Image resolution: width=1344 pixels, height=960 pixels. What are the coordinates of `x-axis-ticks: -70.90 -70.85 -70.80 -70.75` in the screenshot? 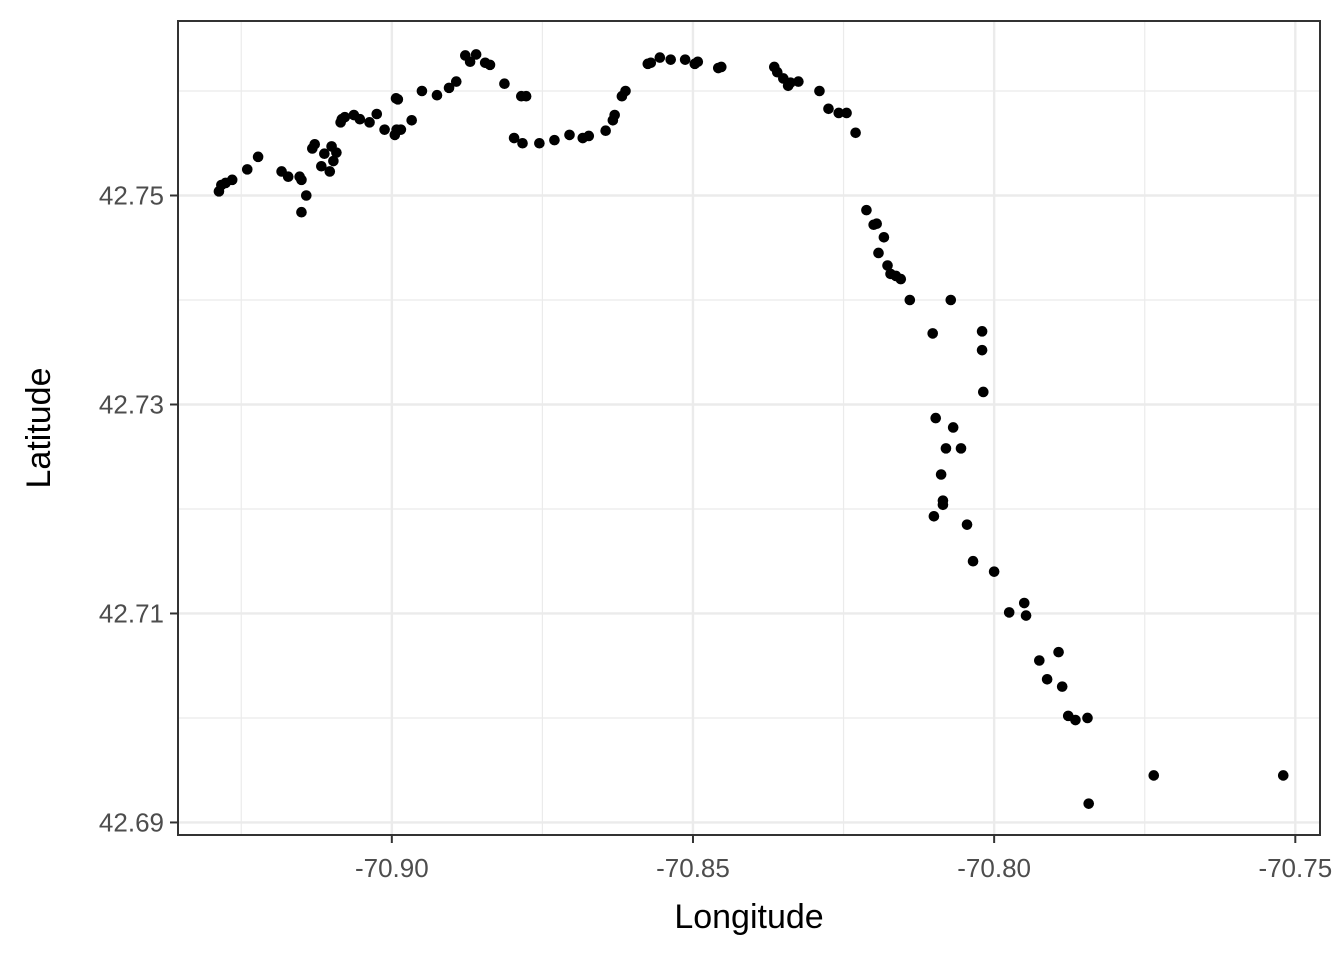 It's located at (843, 859).